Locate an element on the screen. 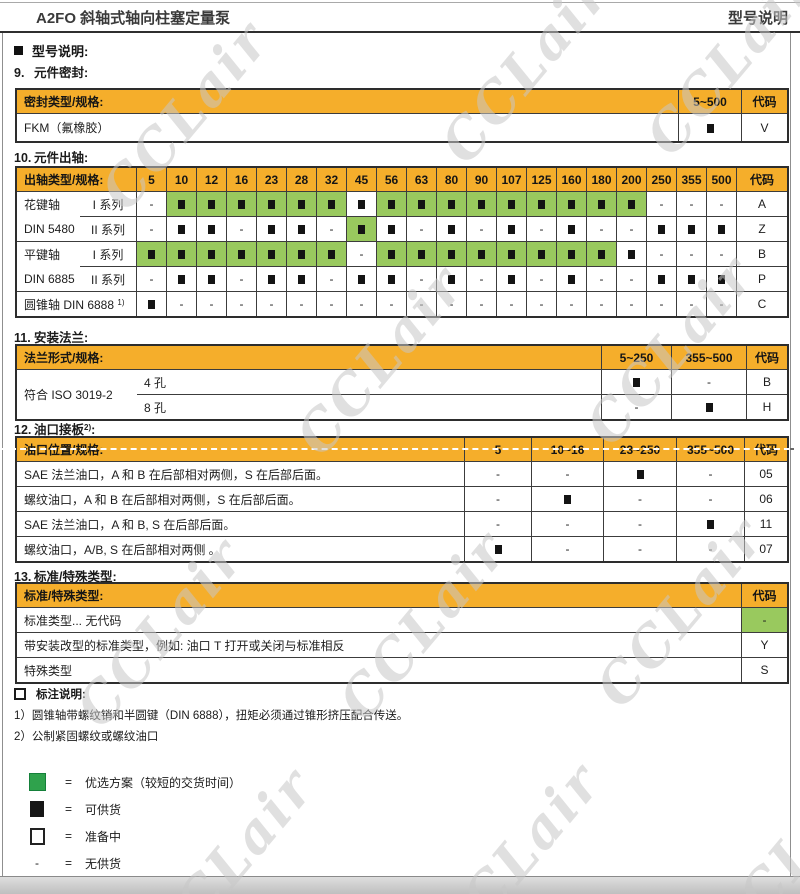  code-cell: Y is located at coordinates (764, 645).